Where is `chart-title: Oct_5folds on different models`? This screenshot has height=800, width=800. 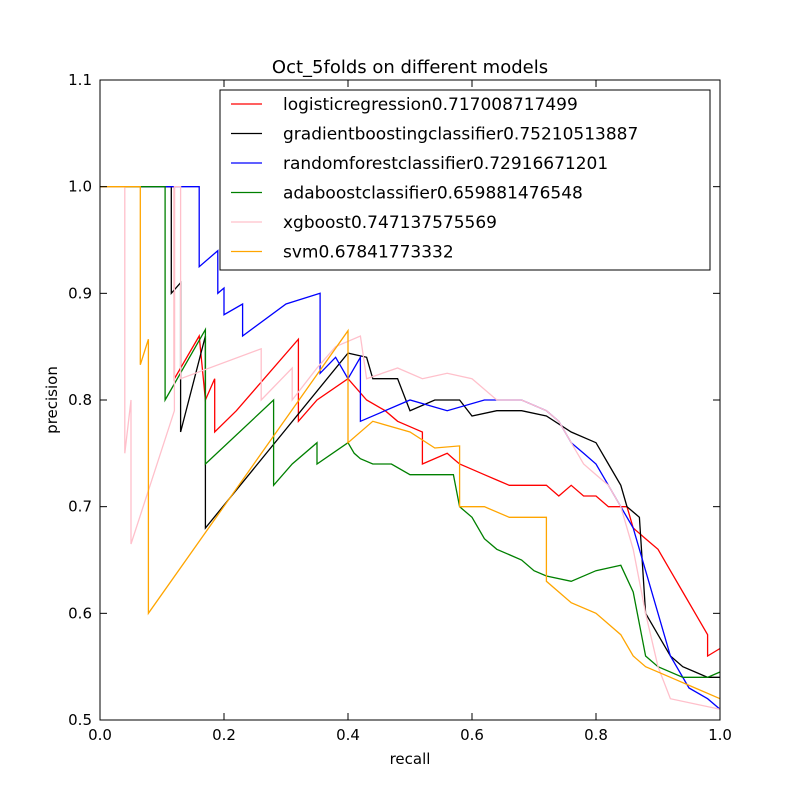 chart-title: Oct_5folds on different models is located at coordinates (410, 67).